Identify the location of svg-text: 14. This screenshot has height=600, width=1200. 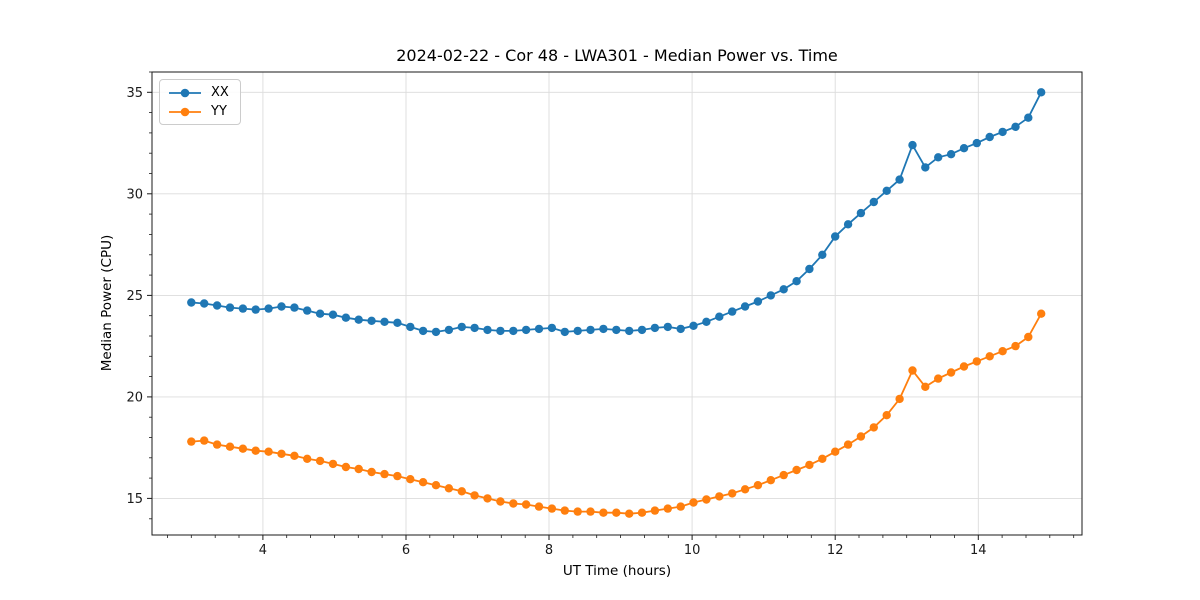
(978, 550).